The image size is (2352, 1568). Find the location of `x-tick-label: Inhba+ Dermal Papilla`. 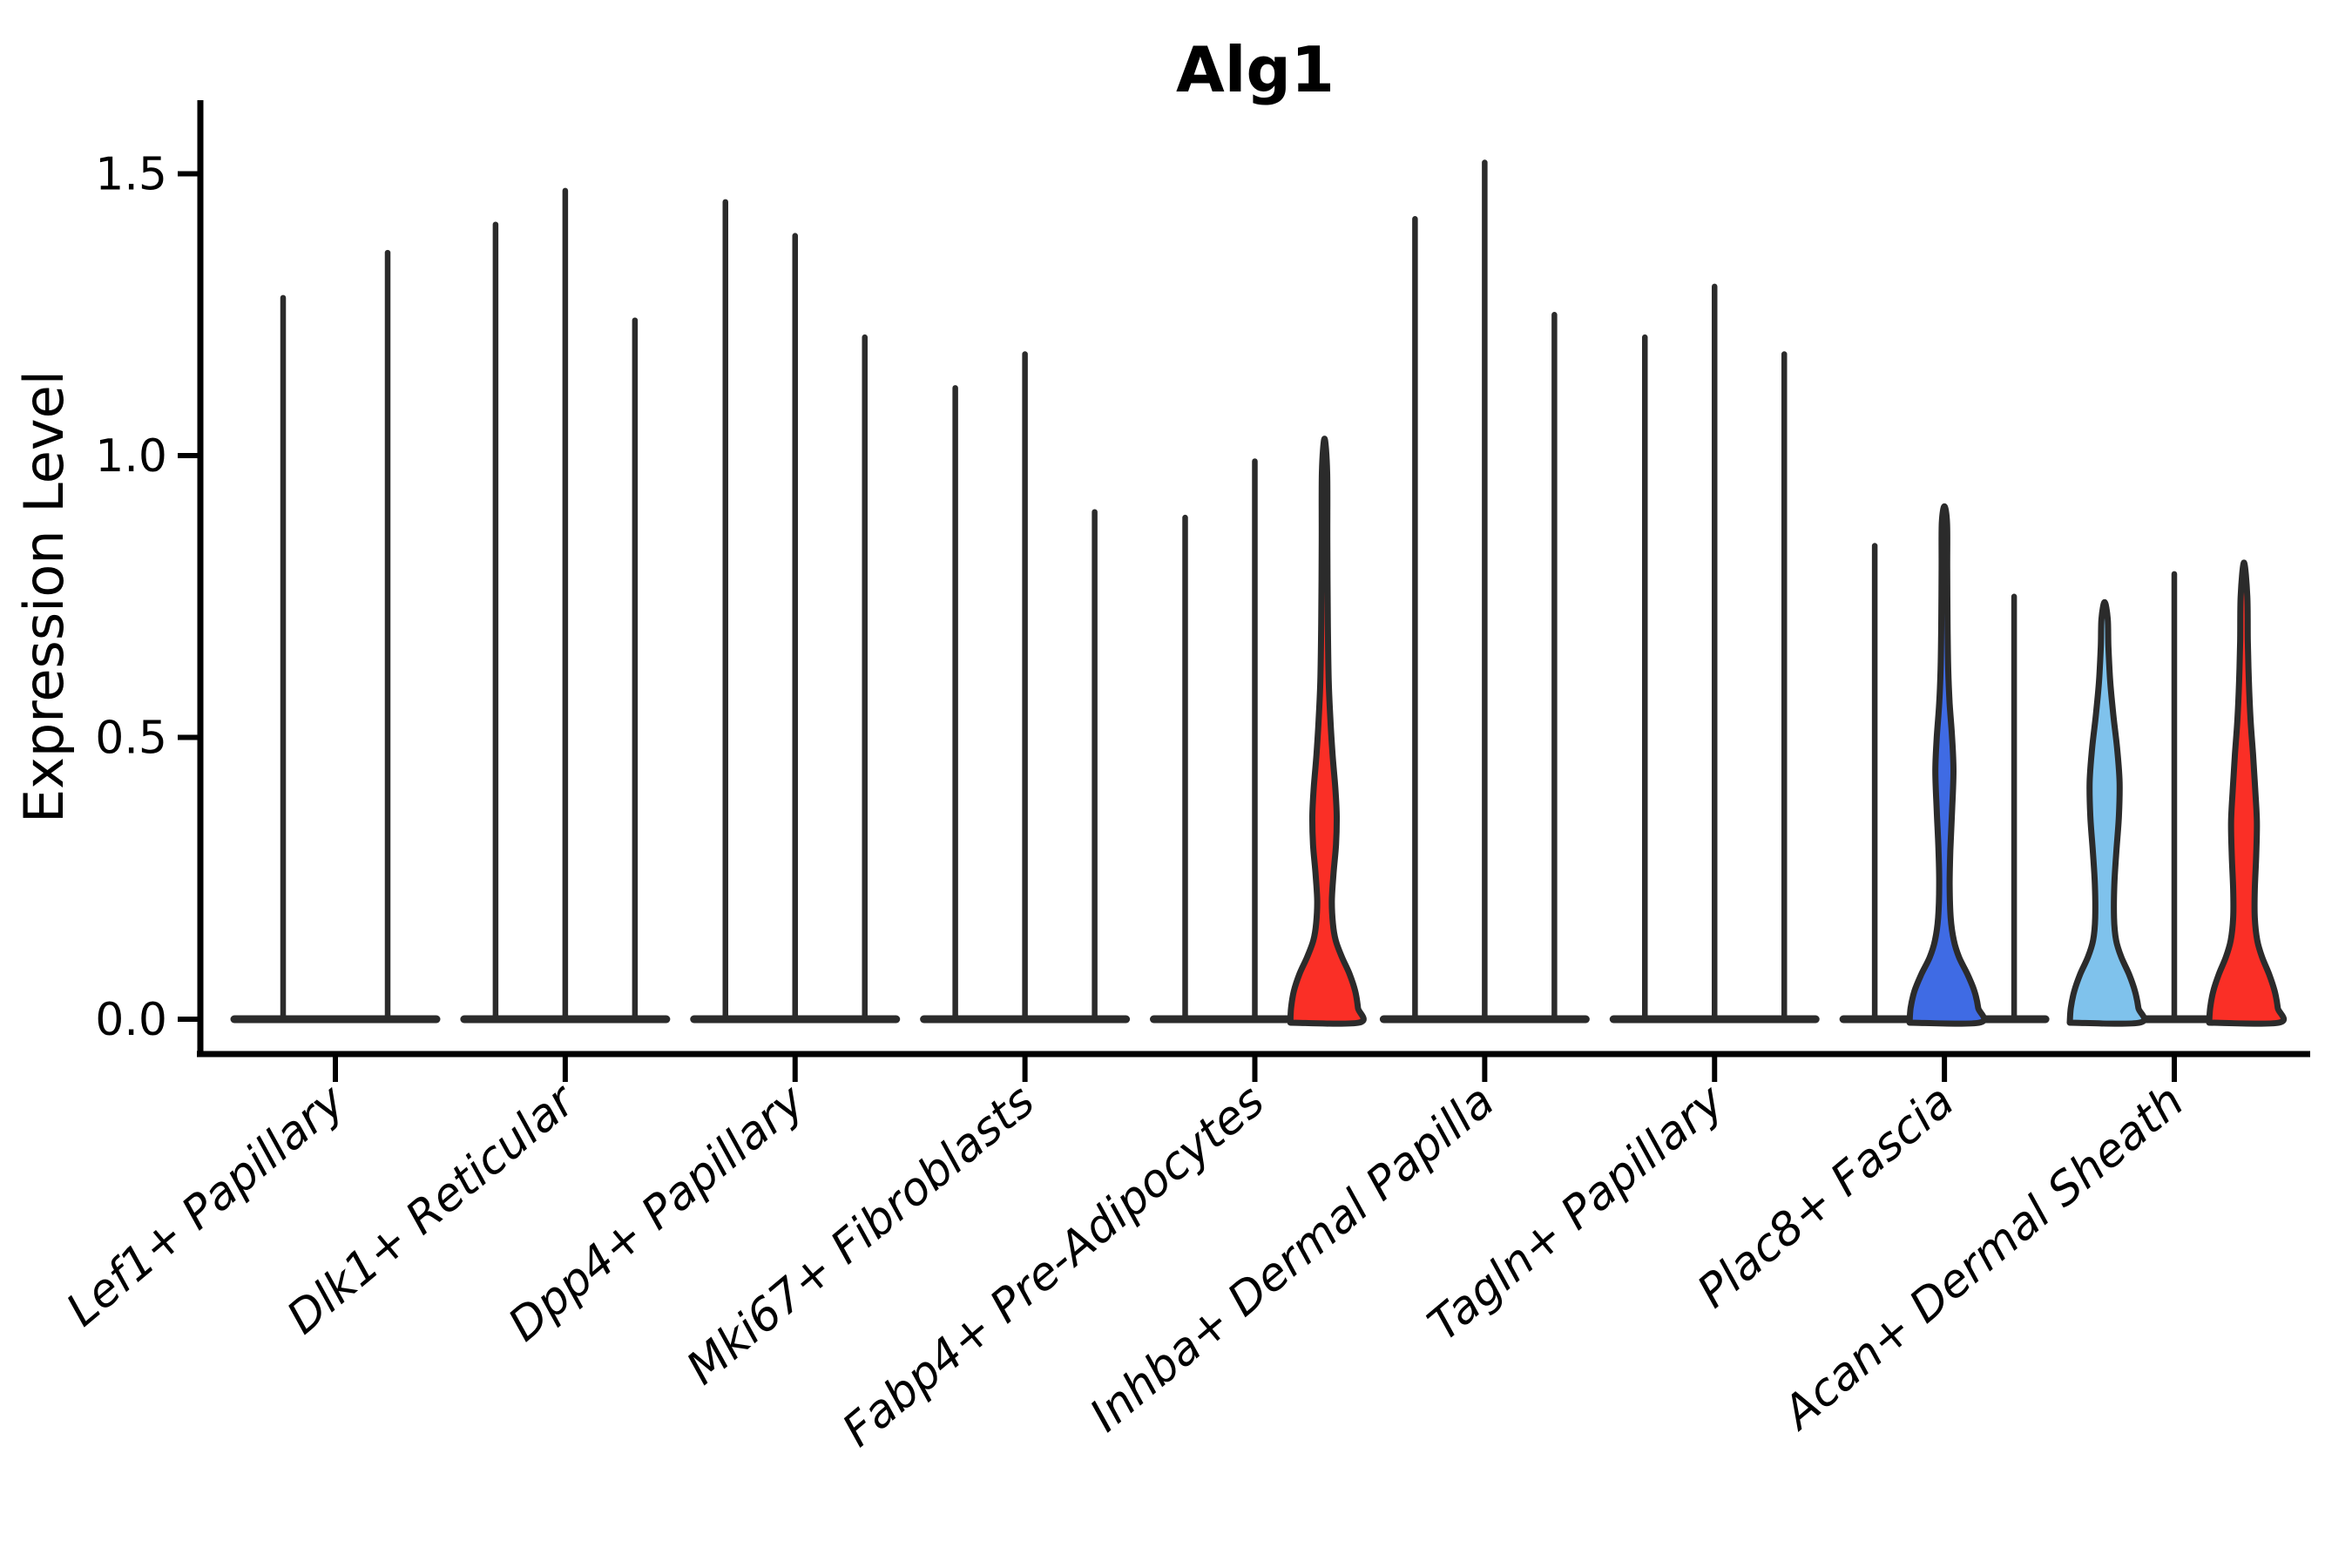

x-tick-label: Inhba+ Dermal Papilla is located at coordinates (1292, 1259).